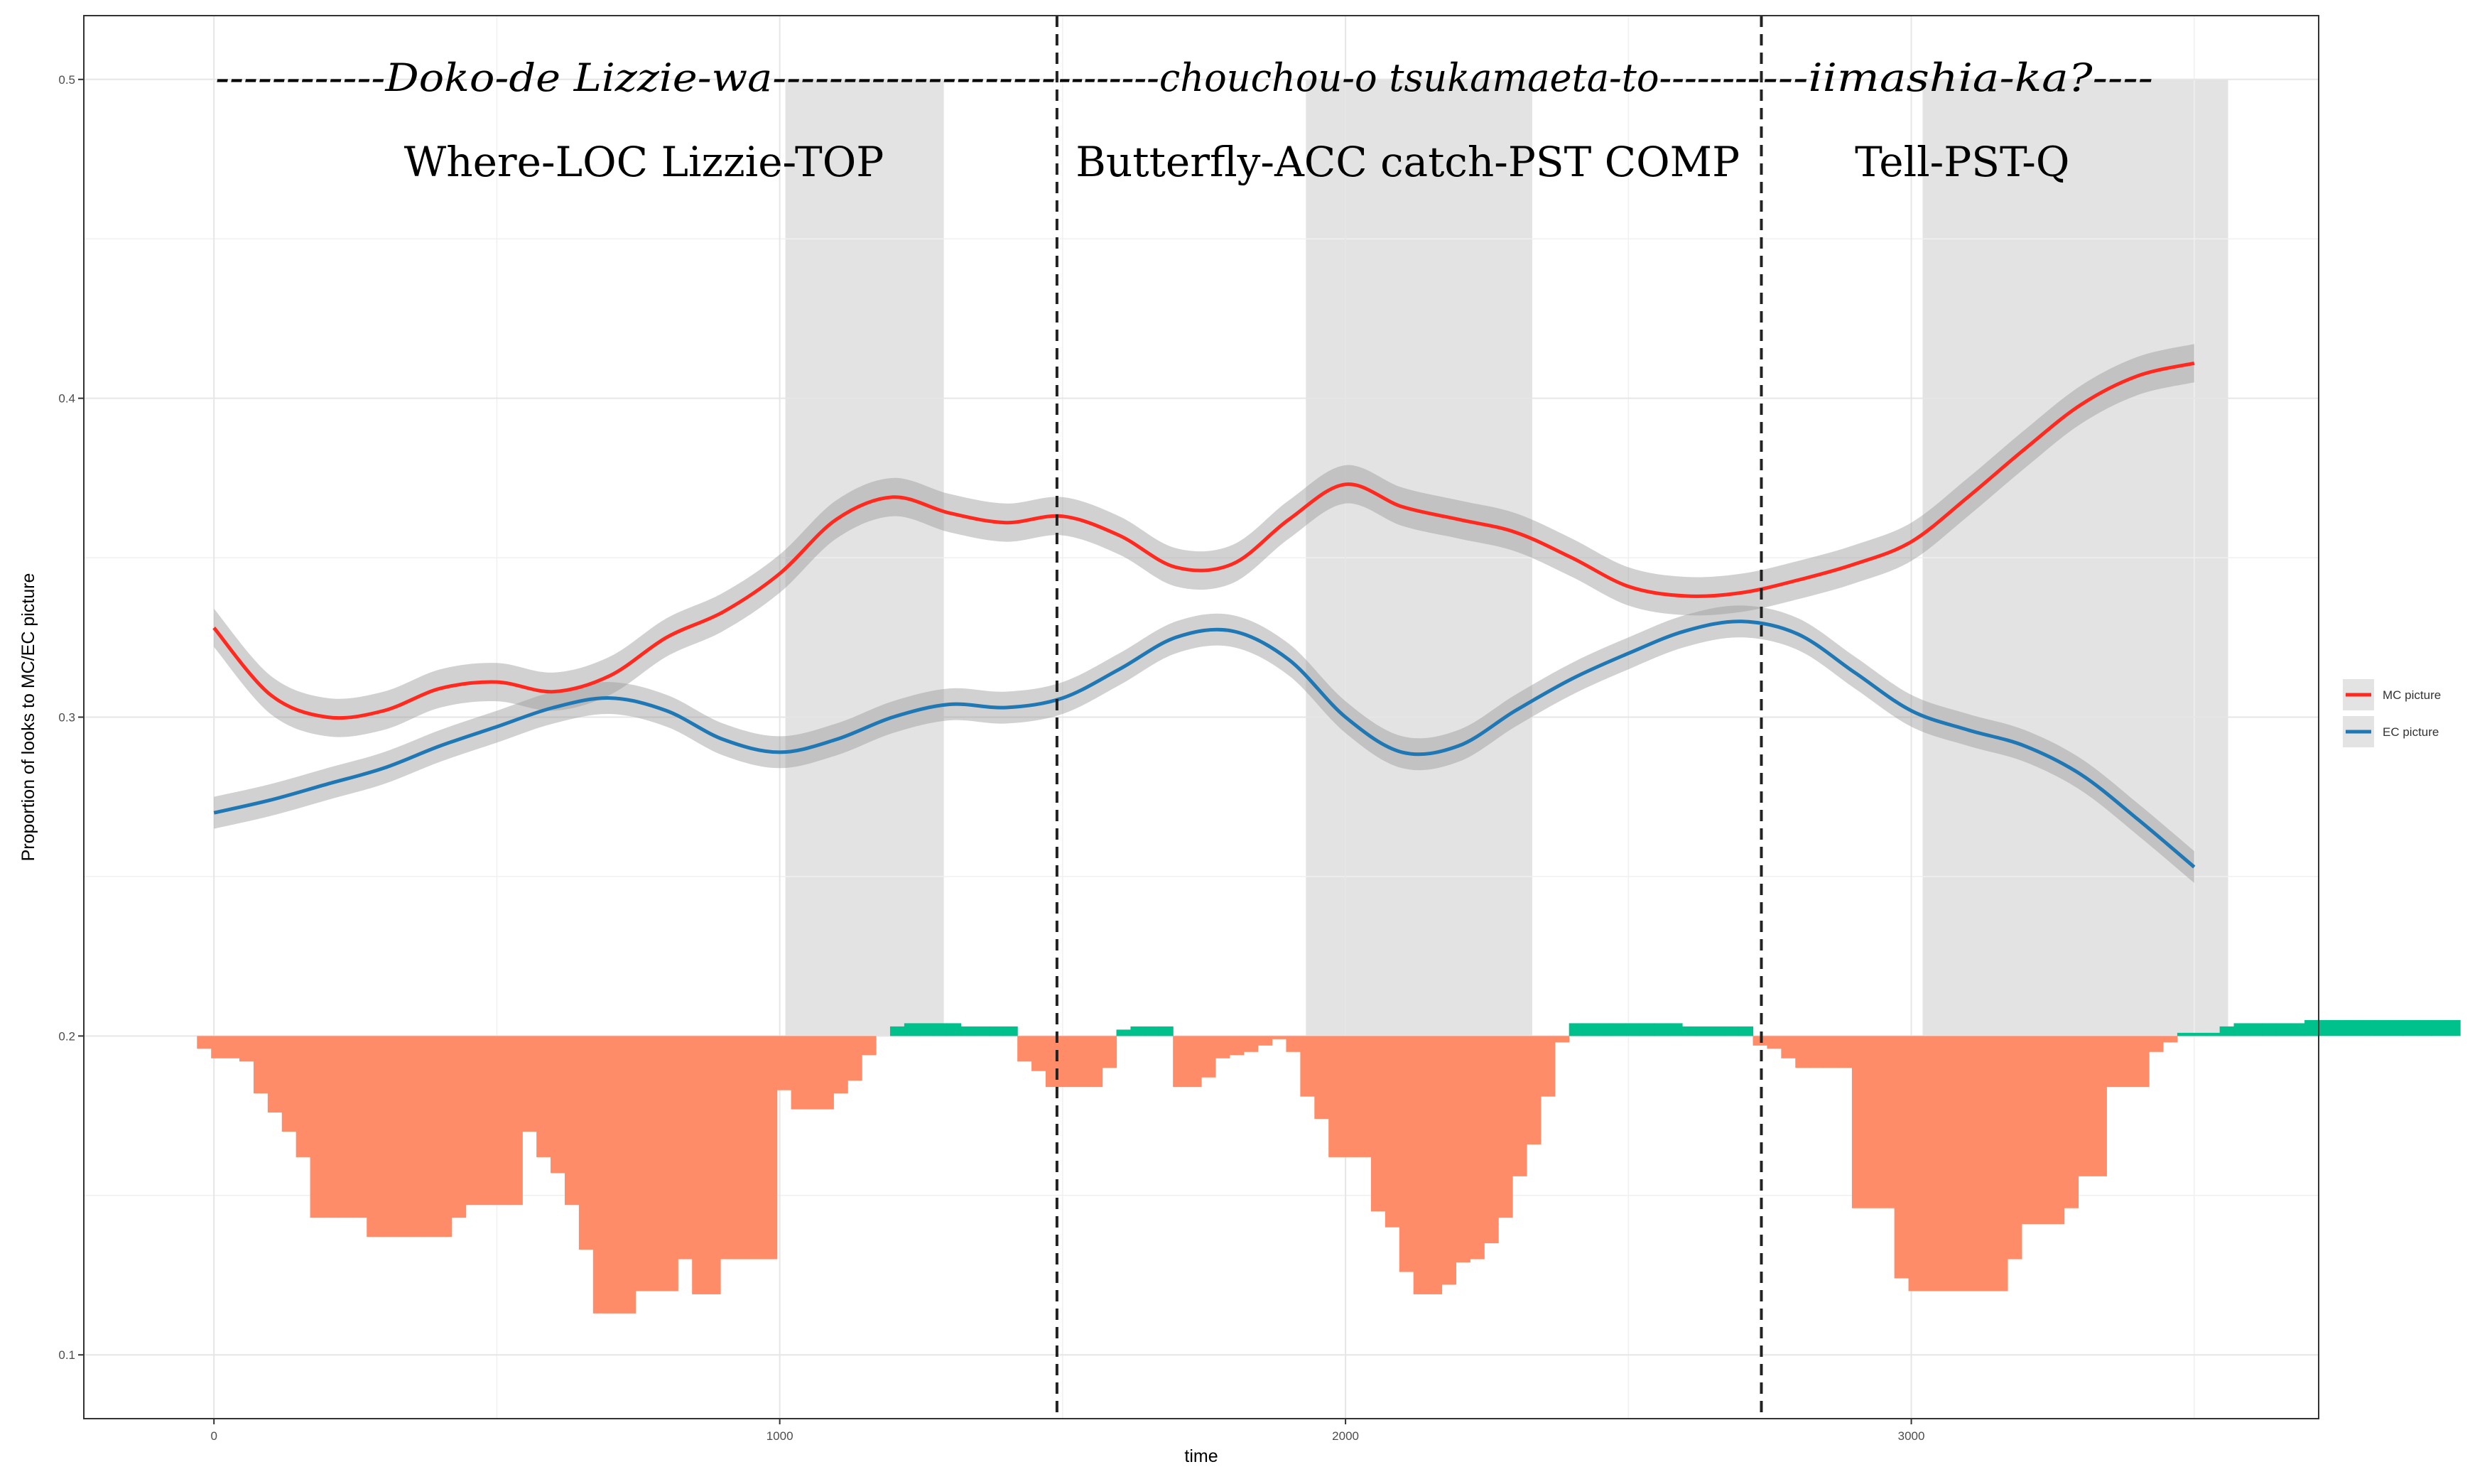 The width and height of the screenshot is (2492, 1484). What do you see at coordinates (1962, 162) in the screenshot?
I see `segment-gloss-text: Tell-PST-Q` at bounding box center [1962, 162].